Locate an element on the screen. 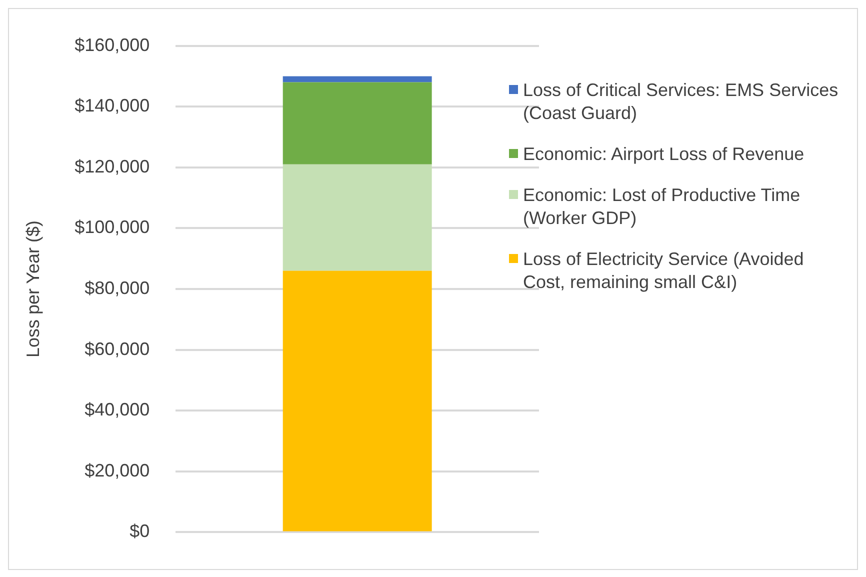 The image size is (866, 577). y-tick-label: $100,000 is located at coordinates (112, 227).